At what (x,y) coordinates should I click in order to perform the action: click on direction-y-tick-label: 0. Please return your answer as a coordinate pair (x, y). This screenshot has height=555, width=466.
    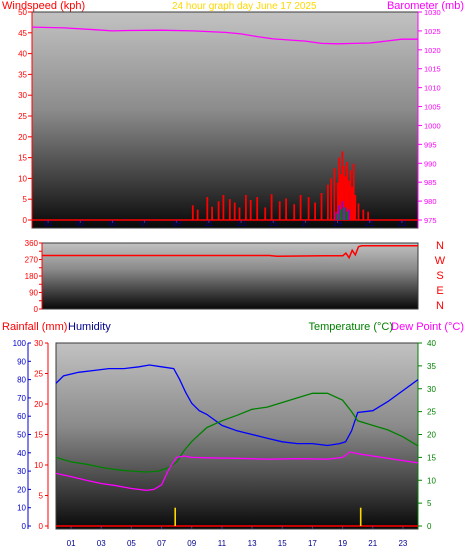
    Looking at the image, I should click on (36, 309).